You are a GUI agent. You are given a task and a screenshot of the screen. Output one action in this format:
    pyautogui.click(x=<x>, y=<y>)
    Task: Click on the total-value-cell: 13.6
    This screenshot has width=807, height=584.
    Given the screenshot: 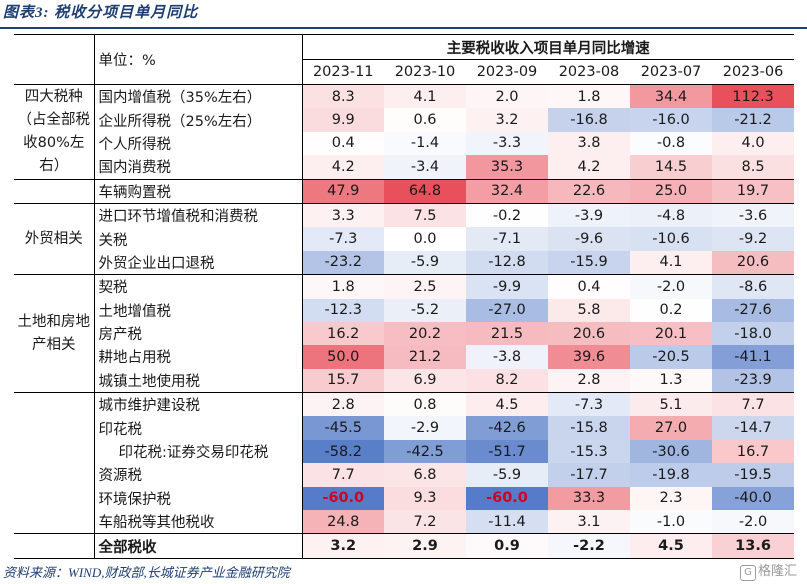 What is the action you would take?
    pyautogui.click(x=753, y=546)
    